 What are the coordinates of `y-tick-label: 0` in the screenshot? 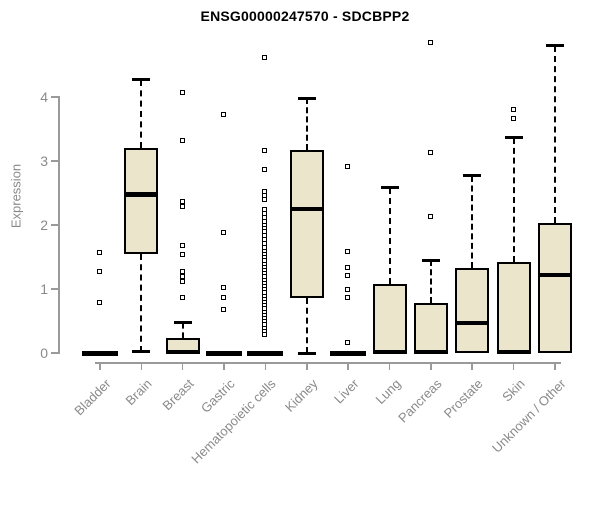 It's located at (44, 353).